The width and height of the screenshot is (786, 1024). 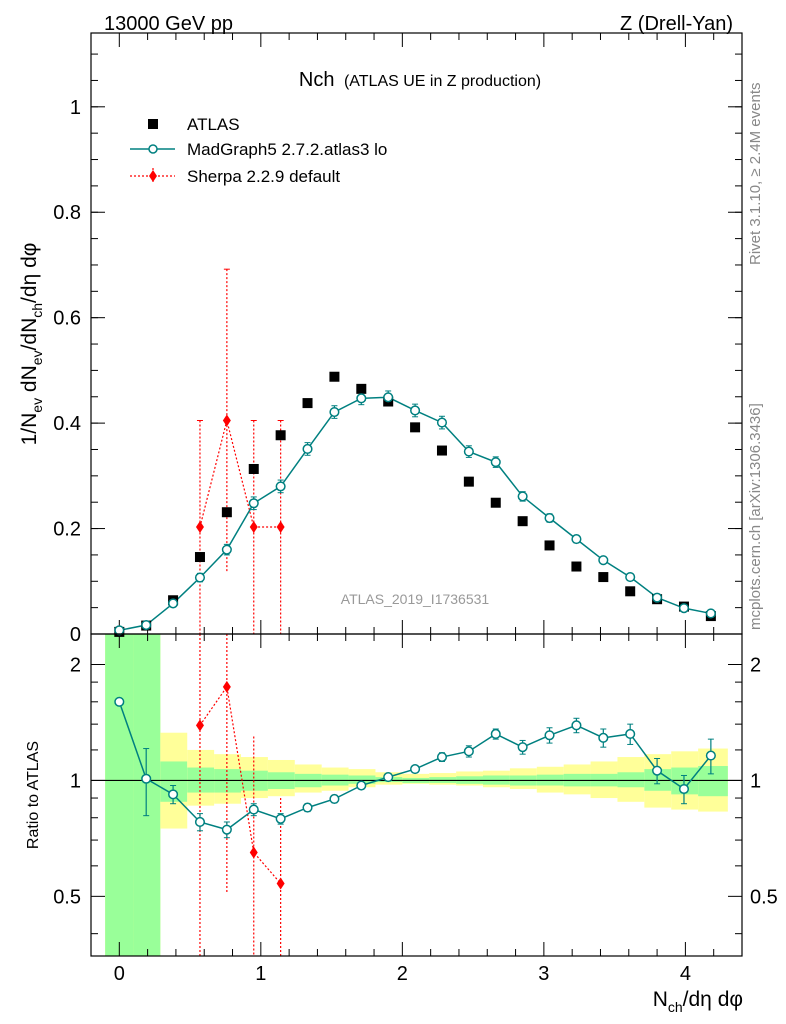 What do you see at coordinates (685, 974) in the screenshot?
I see `x-tick-label: 4` at bounding box center [685, 974].